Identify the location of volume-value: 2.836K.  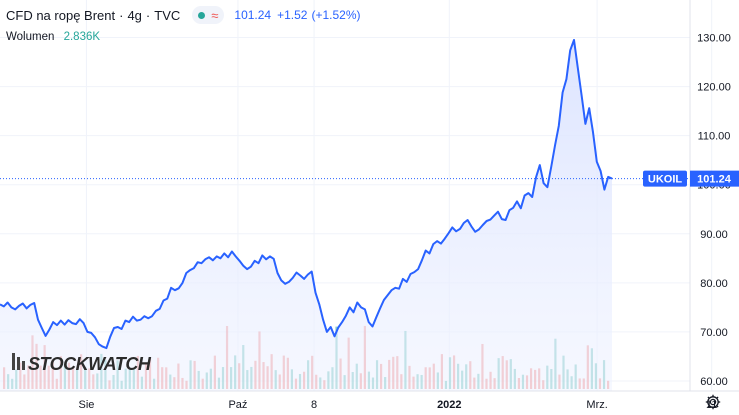
(82, 37).